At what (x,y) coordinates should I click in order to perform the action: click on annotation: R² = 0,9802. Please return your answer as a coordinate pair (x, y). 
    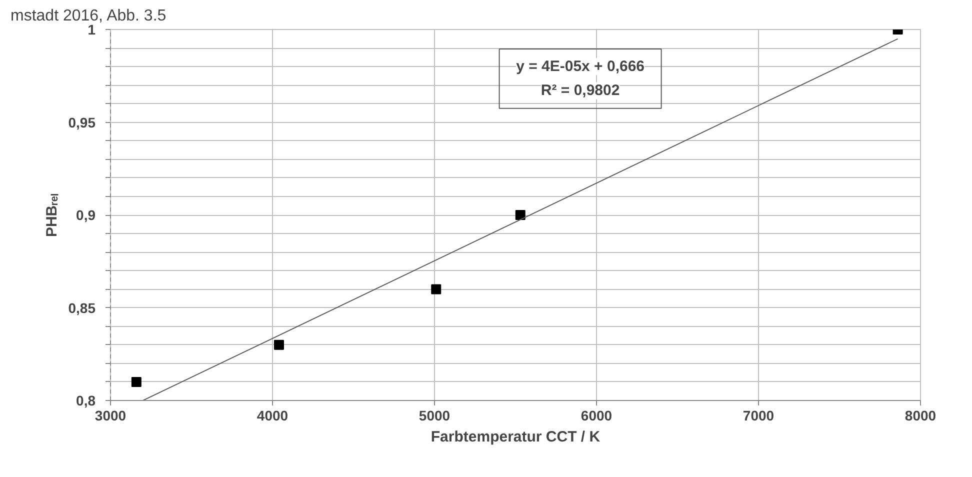
    Looking at the image, I should click on (580, 91).